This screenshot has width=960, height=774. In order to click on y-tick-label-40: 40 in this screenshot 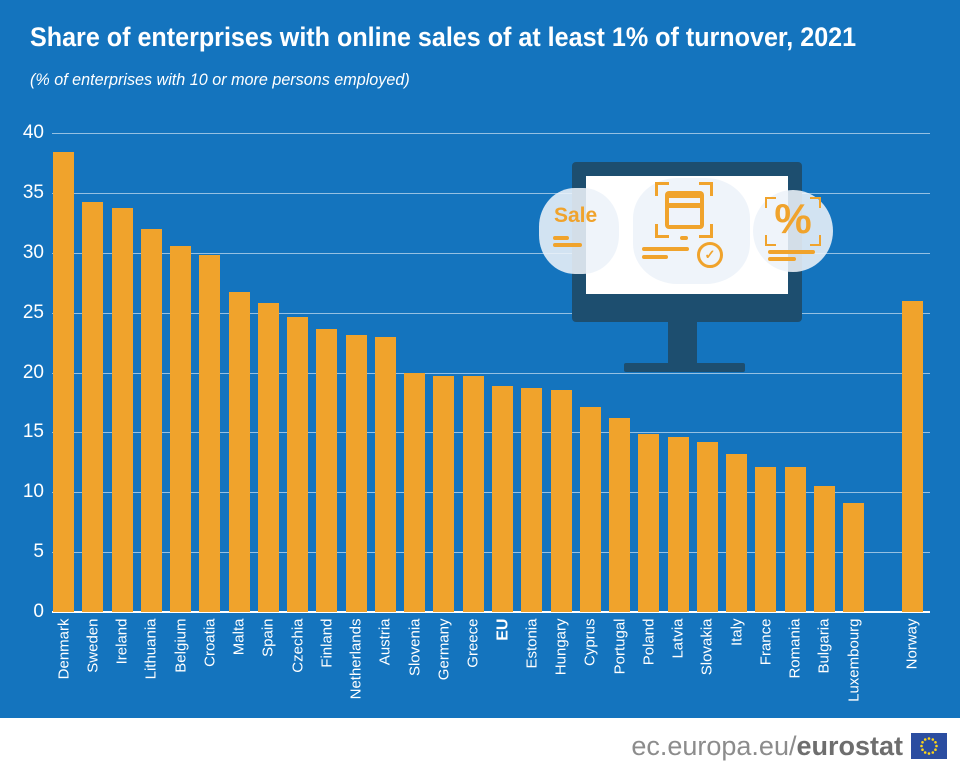, I will do `click(33, 132)`.